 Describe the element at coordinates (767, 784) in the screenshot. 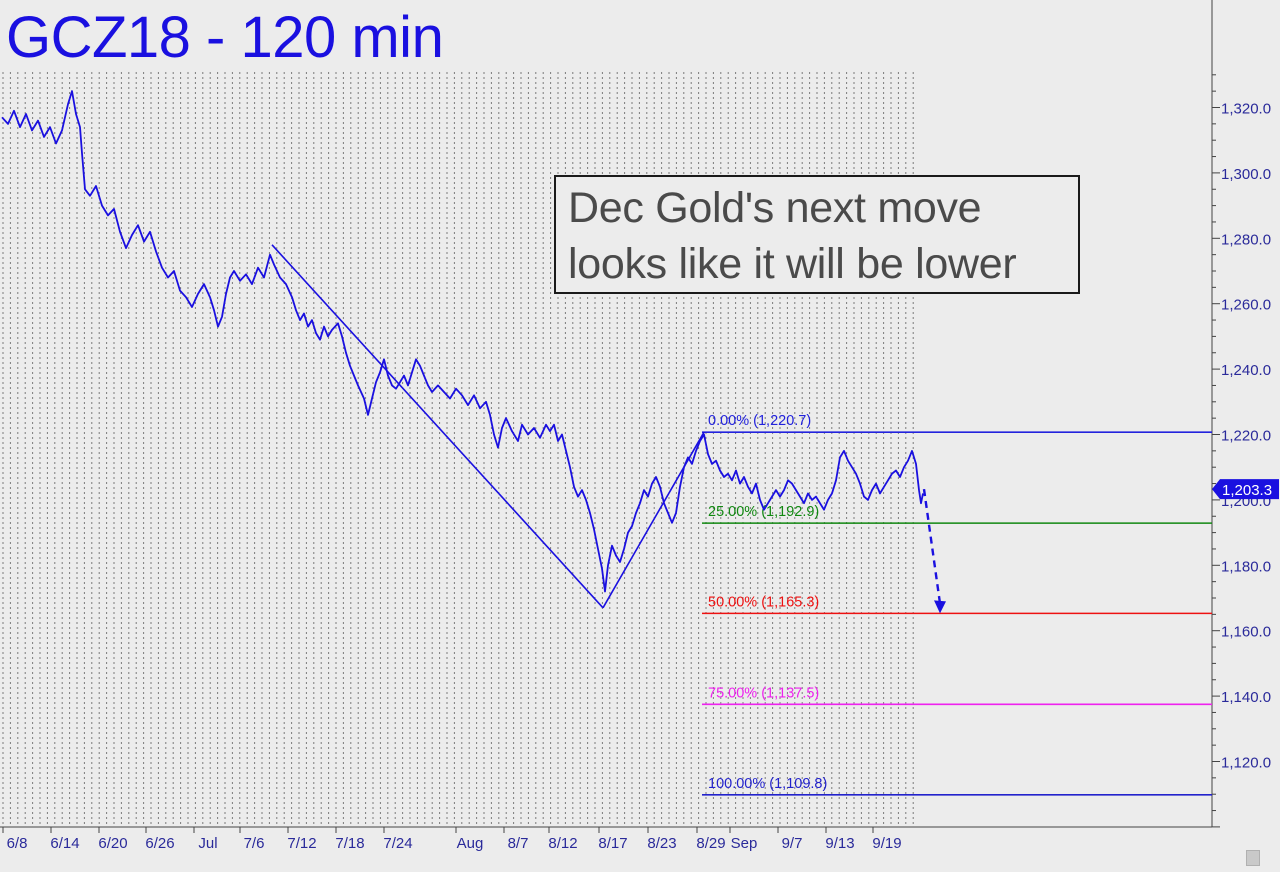

I see `retracement-label: 100.00% (1,109.8)` at that location.